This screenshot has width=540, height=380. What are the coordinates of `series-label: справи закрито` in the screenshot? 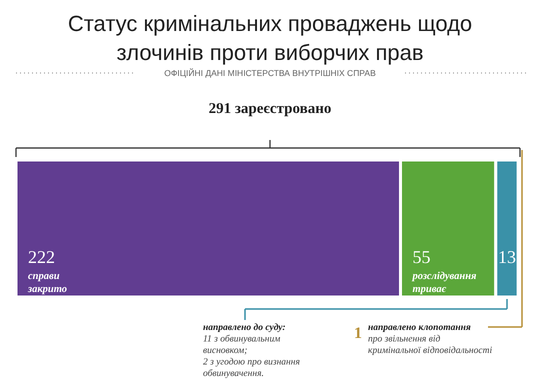 It's located at (47, 283).